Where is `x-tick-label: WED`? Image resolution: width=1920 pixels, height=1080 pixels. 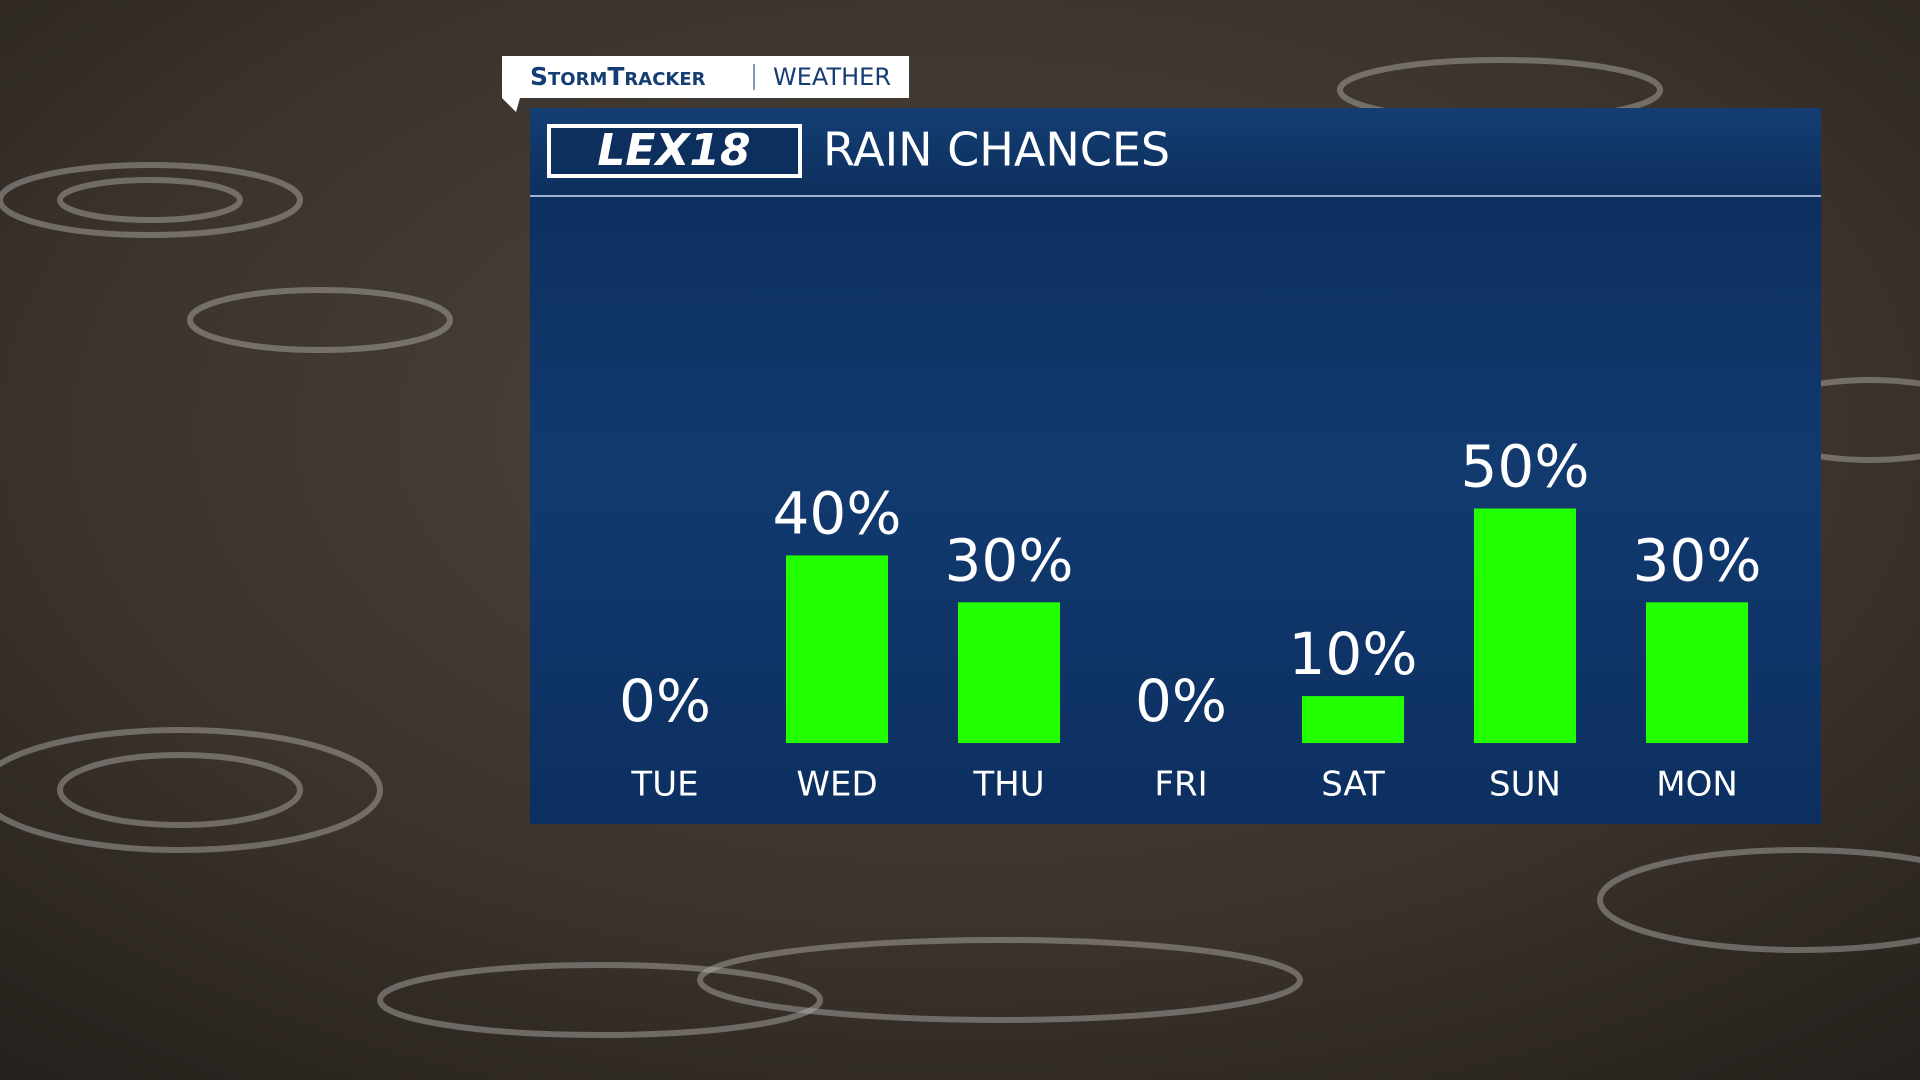
x-tick-label: WED is located at coordinates (836, 785).